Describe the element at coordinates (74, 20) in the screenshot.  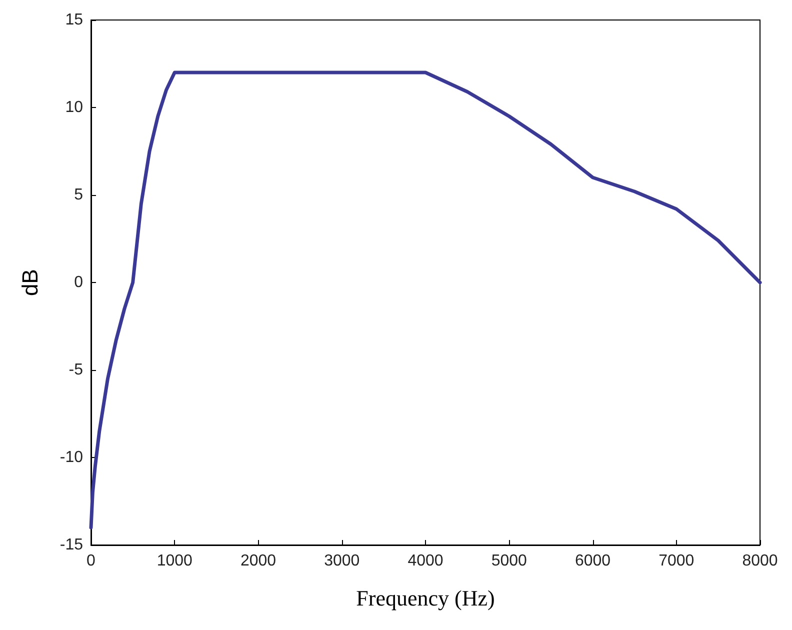
I see `y-tick-label: 15` at that location.